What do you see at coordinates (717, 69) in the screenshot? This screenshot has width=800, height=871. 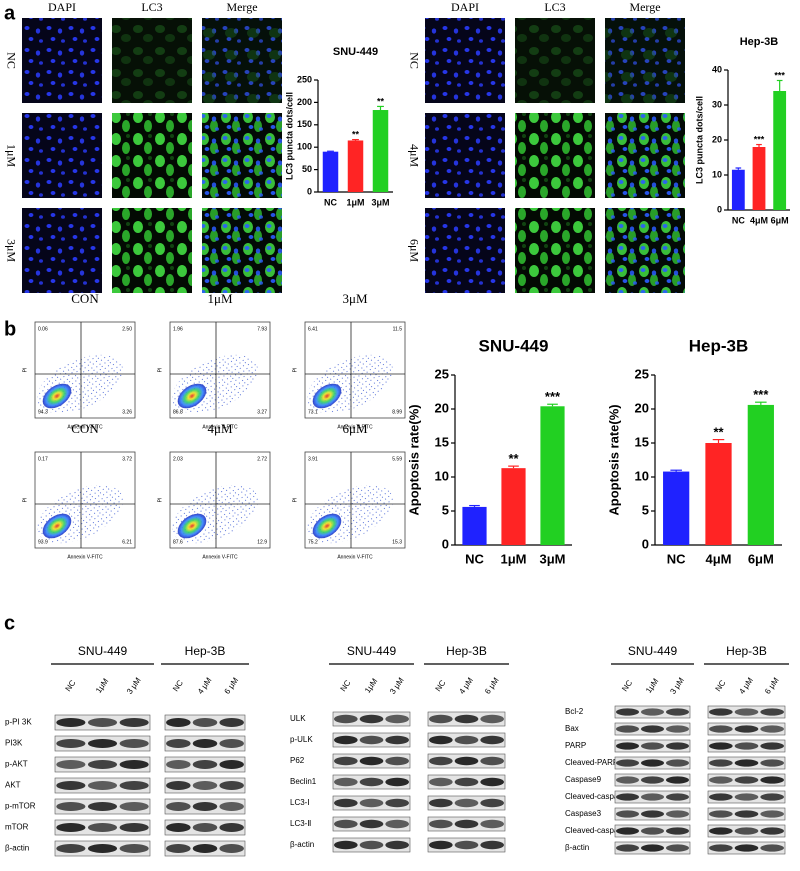 I see `y-tick-label: 40` at bounding box center [717, 69].